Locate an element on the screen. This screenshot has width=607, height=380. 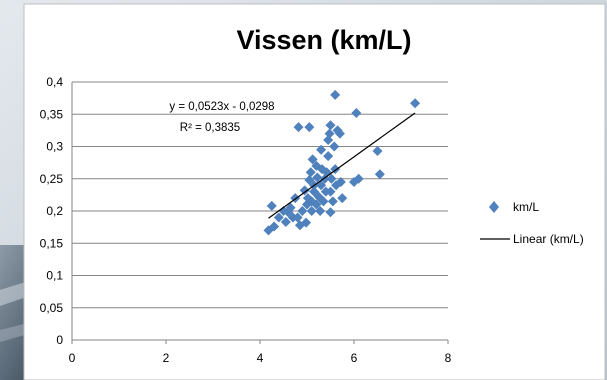
x-tick-label: 4 is located at coordinates (260, 358).